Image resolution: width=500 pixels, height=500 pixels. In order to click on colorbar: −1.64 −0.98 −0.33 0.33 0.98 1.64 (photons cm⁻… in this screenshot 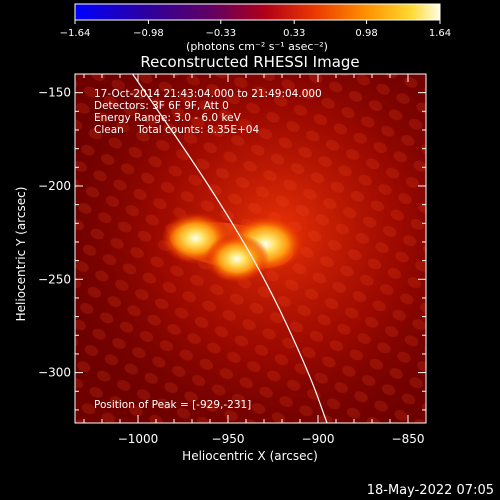, I will do `click(255, 28)`.